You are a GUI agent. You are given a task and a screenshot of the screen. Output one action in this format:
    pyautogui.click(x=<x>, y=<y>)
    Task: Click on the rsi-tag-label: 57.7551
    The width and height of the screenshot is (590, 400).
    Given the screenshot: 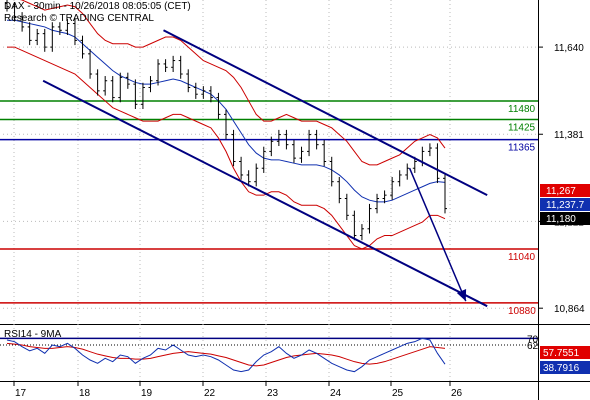 What is the action you would take?
    pyautogui.click(x=561, y=353)
    